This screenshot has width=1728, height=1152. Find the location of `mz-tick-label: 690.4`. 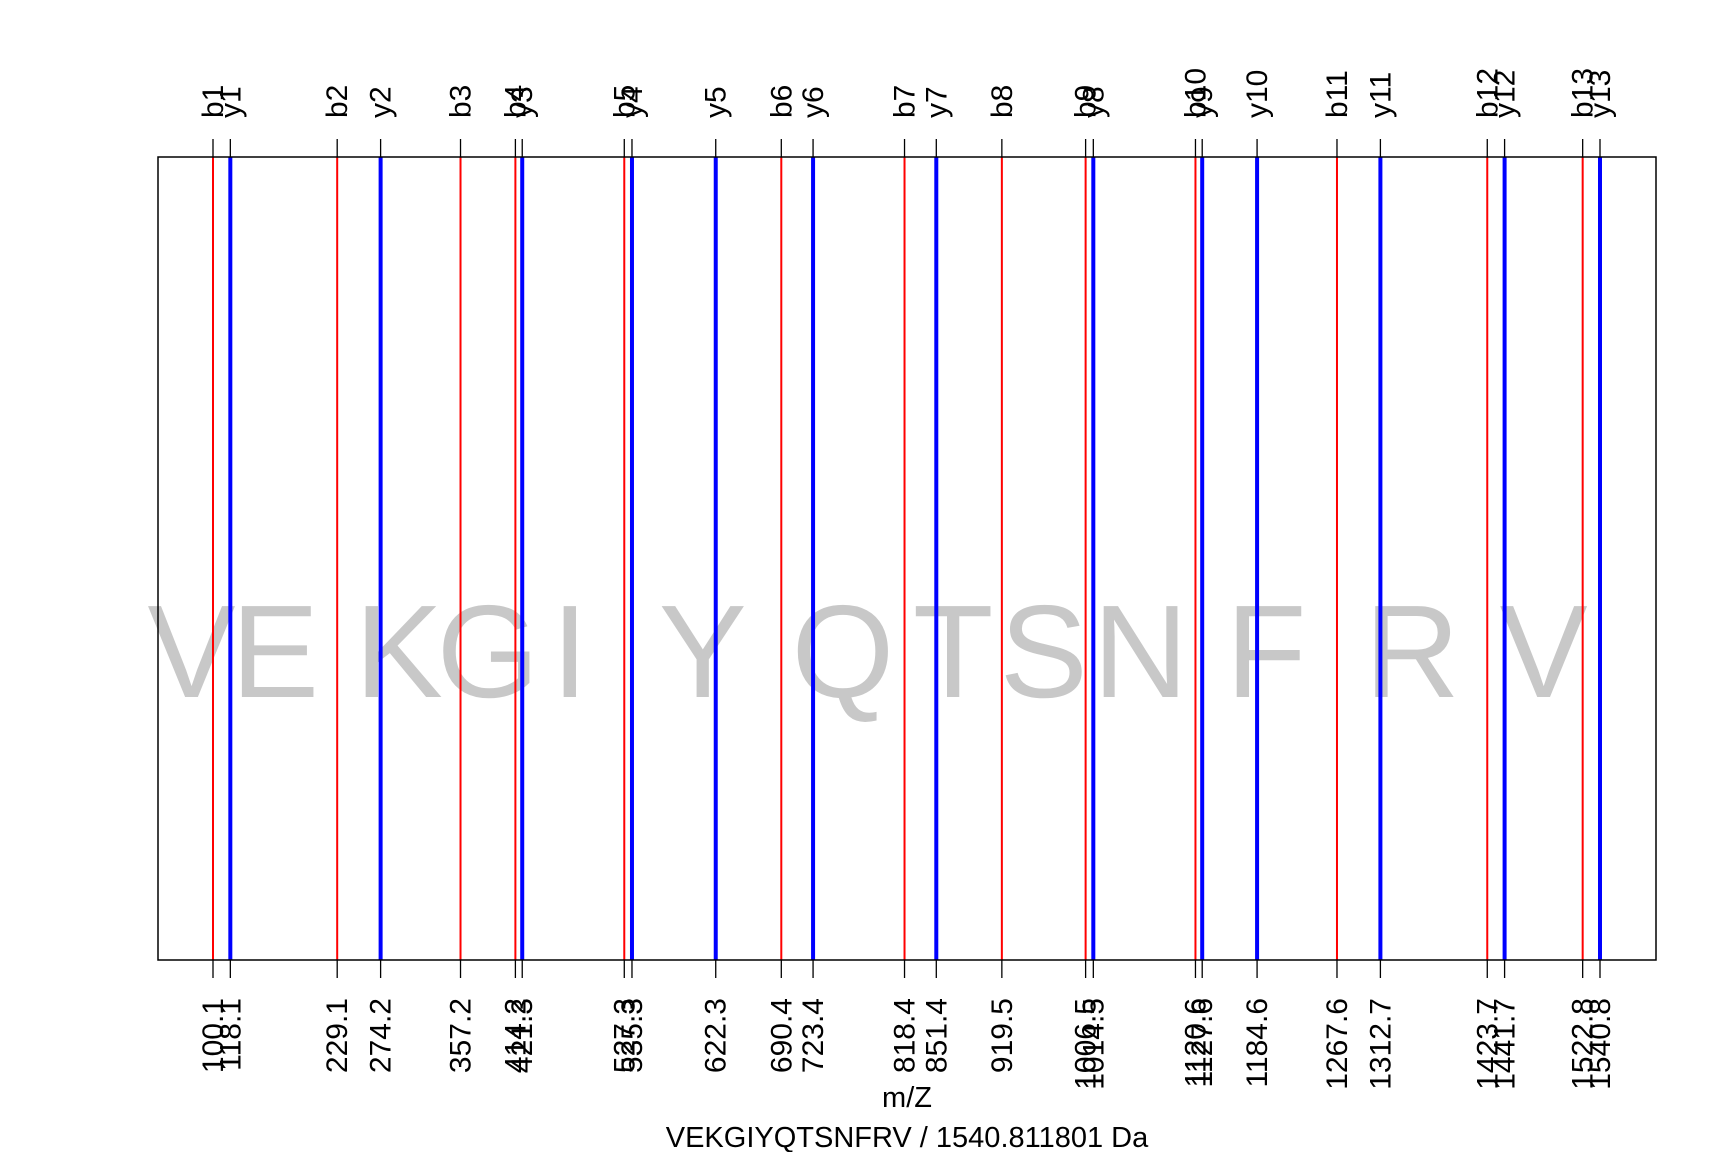

mz-tick-label: 690.4 is located at coordinates (781, 1035).